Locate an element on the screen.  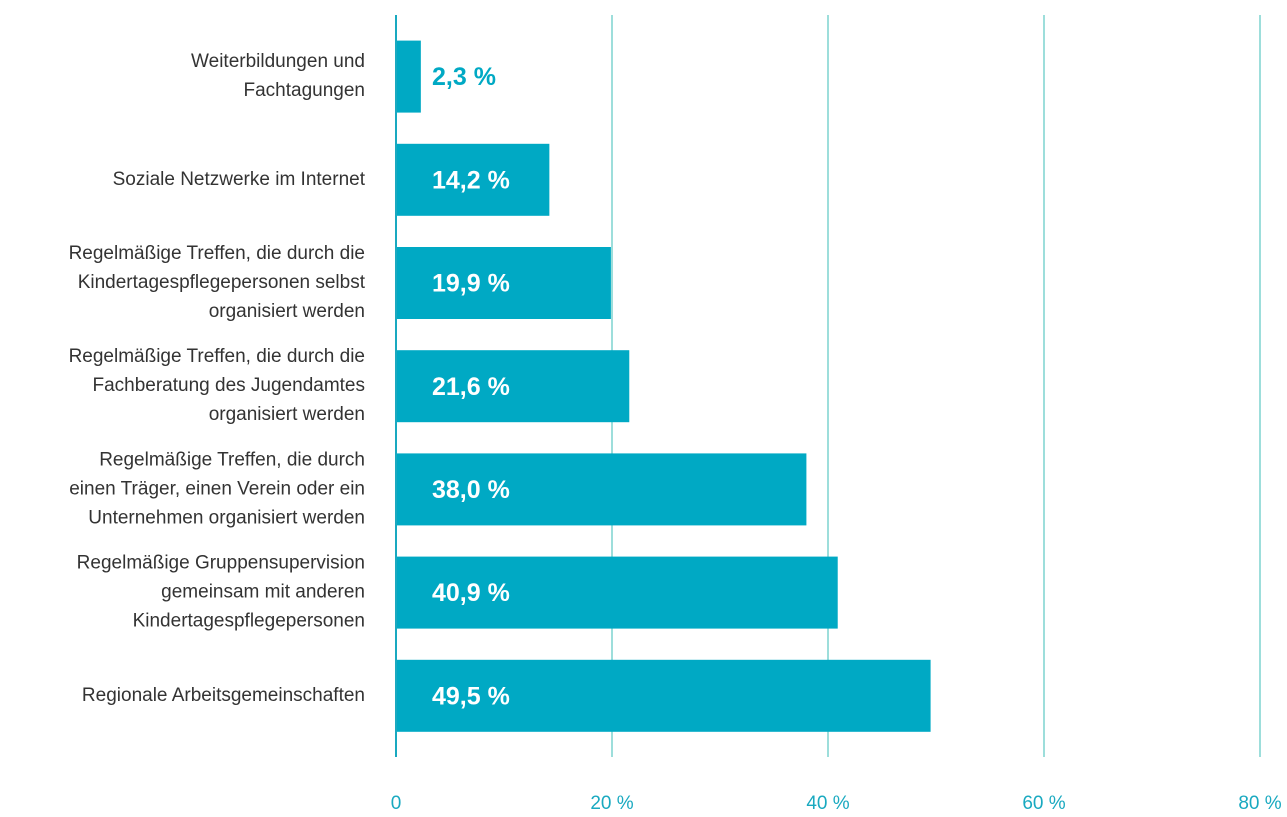
category-label: gemeinsam mit anderen is located at coordinates (263, 592).